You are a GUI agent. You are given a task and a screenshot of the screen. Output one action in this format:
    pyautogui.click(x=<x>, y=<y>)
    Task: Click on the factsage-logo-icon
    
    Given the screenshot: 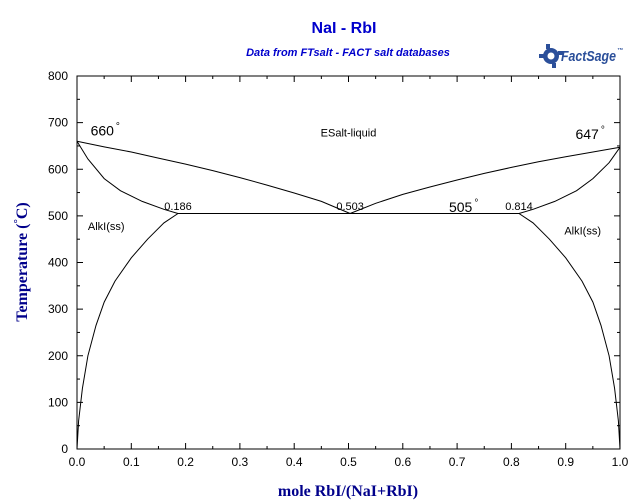 What is the action you would take?
    pyautogui.click(x=551, y=56)
    